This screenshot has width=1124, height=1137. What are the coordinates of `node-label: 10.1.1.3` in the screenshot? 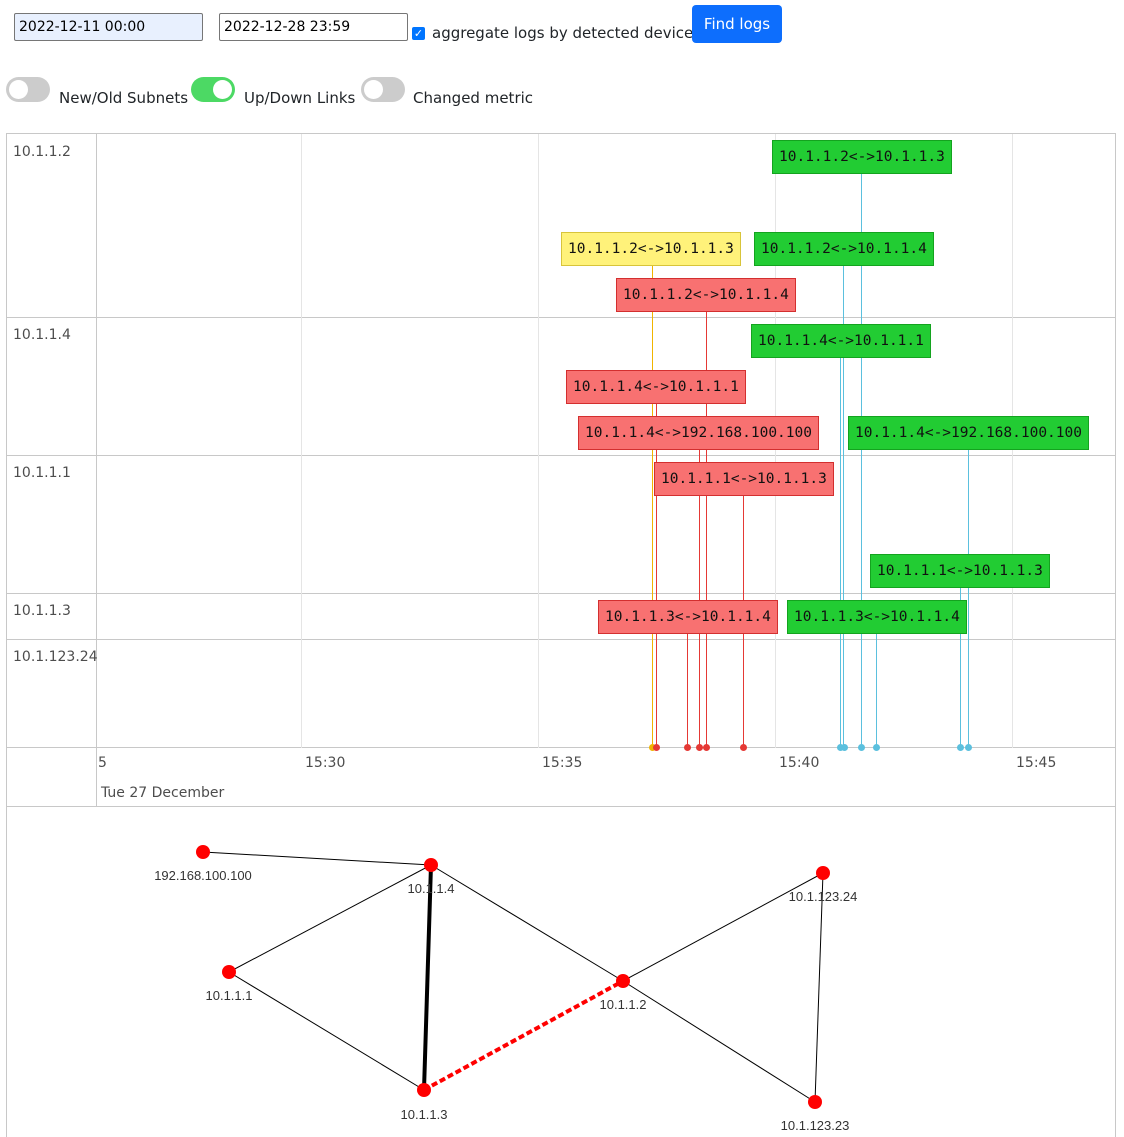 It's located at (424, 1114).